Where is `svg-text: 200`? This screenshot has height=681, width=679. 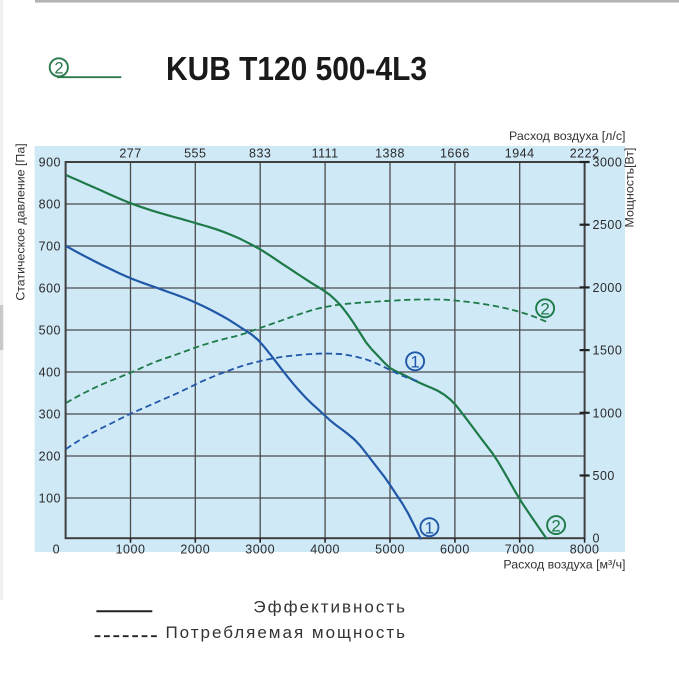 svg-text: 200 is located at coordinates (50, 457).